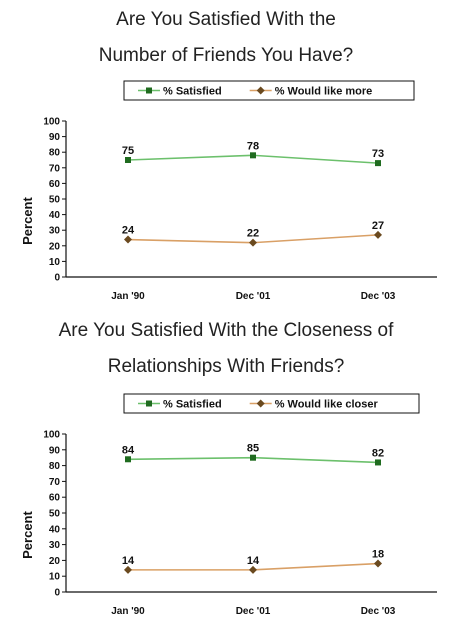  I want to click on chart1-data-label-0-2: 73, so click(378, 154).